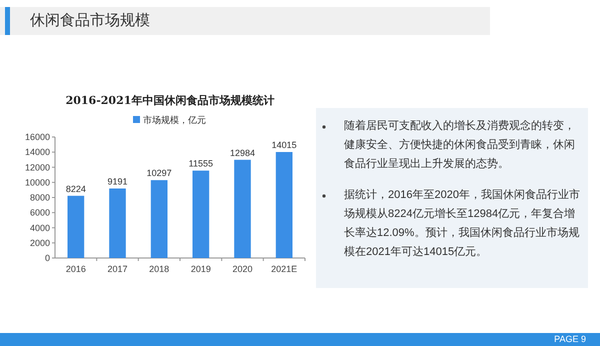 The image size is (600, 346). Describe the element at coordinates (40, 197) in the screenshot. I see `y-tick-label: 8000` at that location.